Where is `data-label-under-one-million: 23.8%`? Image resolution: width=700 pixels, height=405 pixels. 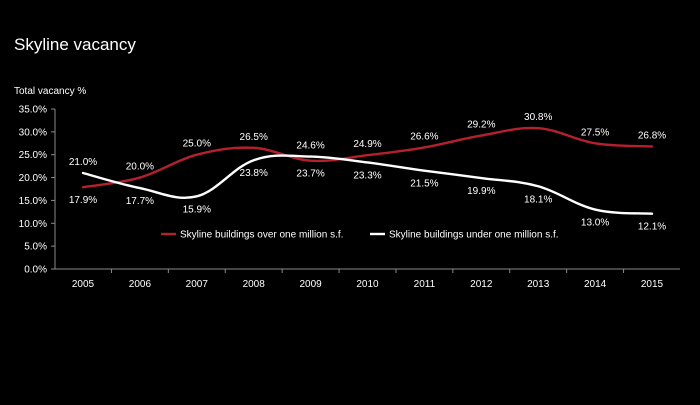
data-label-under-one-million: 23.8% is located at coordinates (254, 173).